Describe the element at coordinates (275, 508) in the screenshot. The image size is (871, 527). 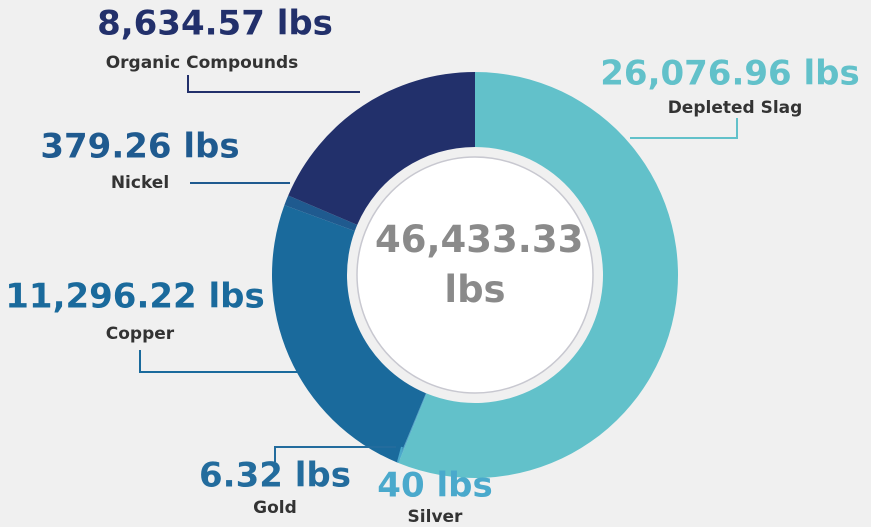
I see `category-label: Gold` at that location.